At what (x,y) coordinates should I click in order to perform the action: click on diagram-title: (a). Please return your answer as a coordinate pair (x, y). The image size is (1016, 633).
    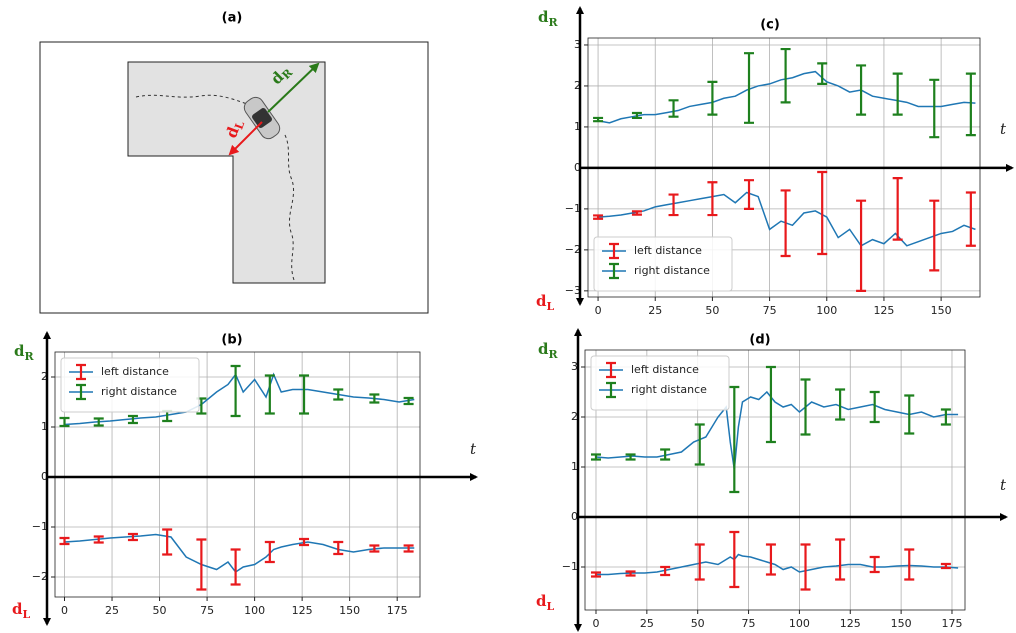
    Looking at the image, I should click on (232, 18).